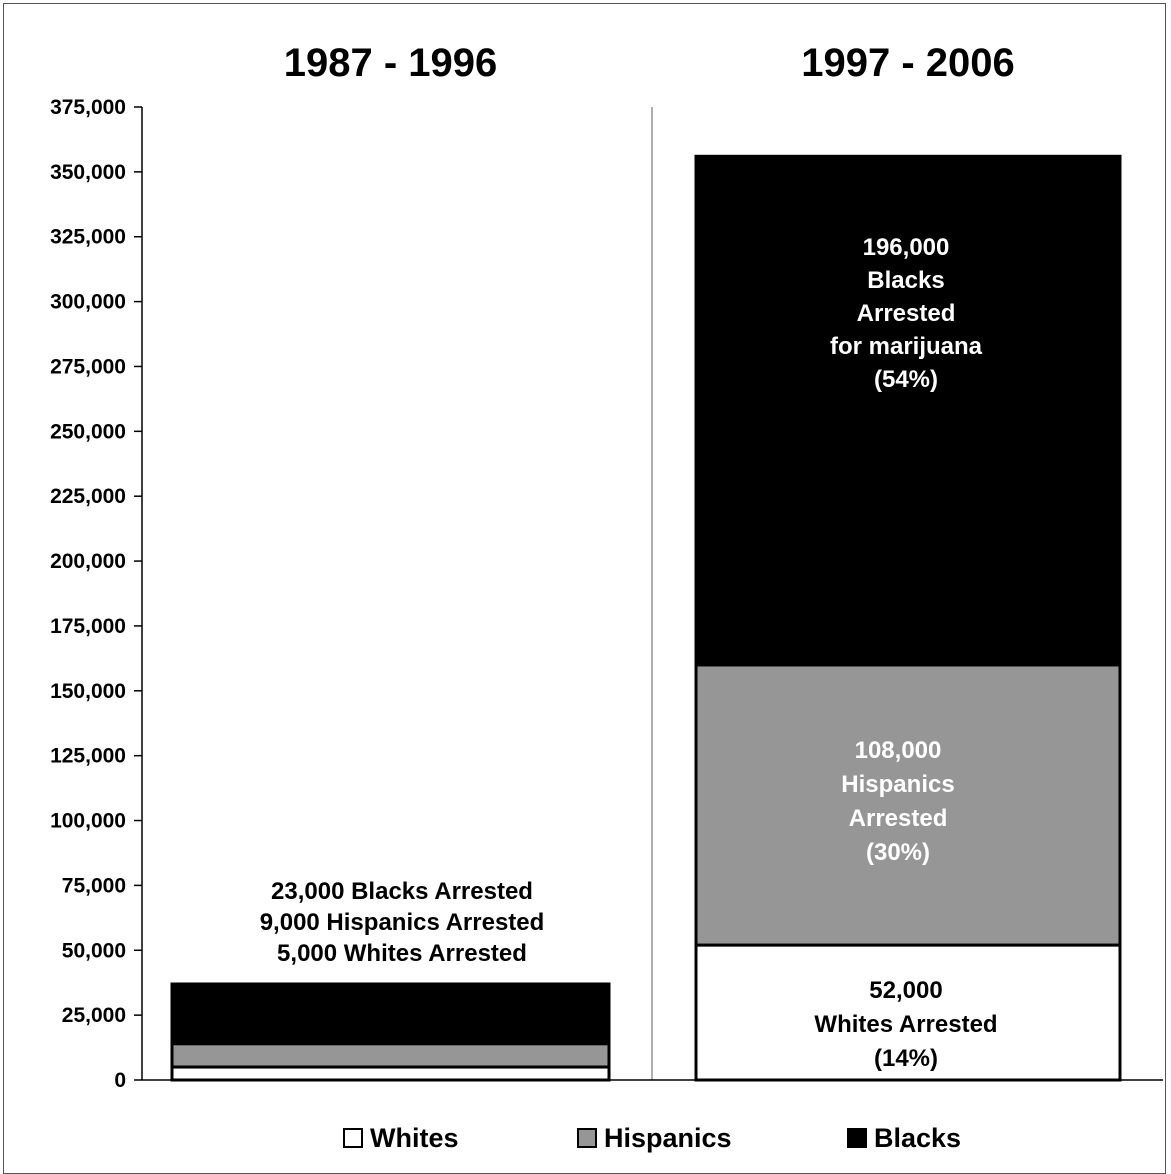 The image size is (1171, 1174). I want to click on y-tick-label: 100,000, so click(88, 821).